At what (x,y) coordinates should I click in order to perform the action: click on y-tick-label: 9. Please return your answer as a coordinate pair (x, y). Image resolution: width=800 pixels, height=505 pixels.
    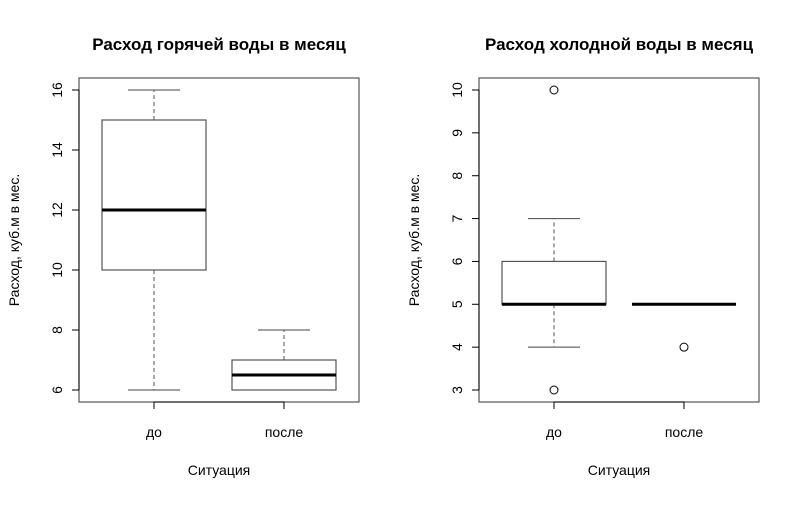
    Looking at the image, I should click on (457, 133).